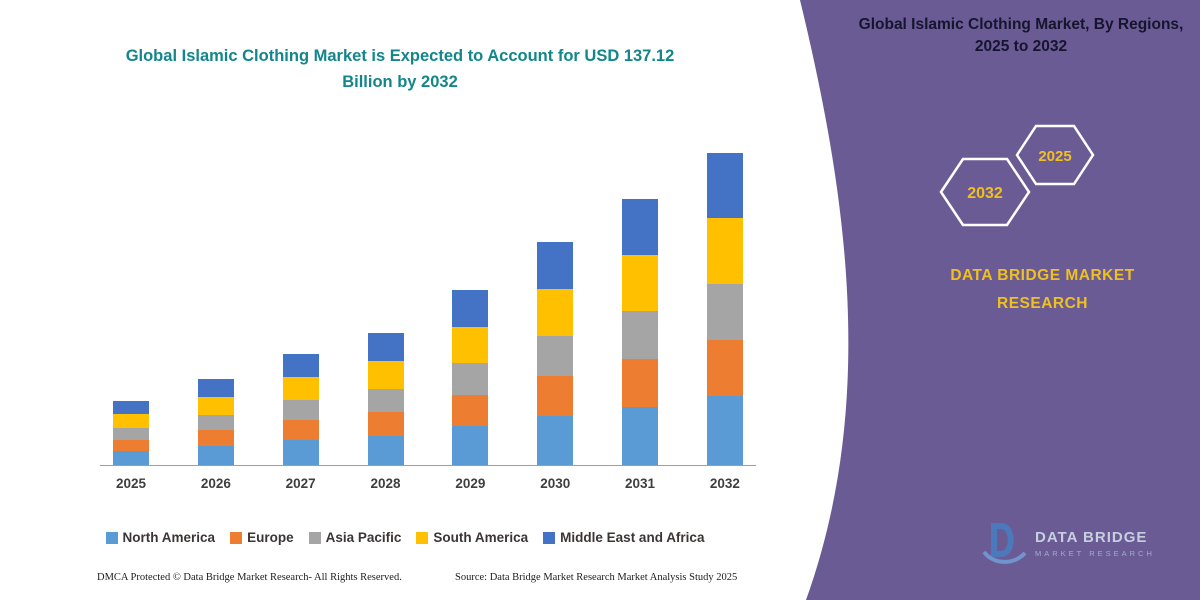 Image resolution: width=1200 pixels, height=600 pixels. I want to click on x-axis-label-2026: 2026, so click(215, 483).